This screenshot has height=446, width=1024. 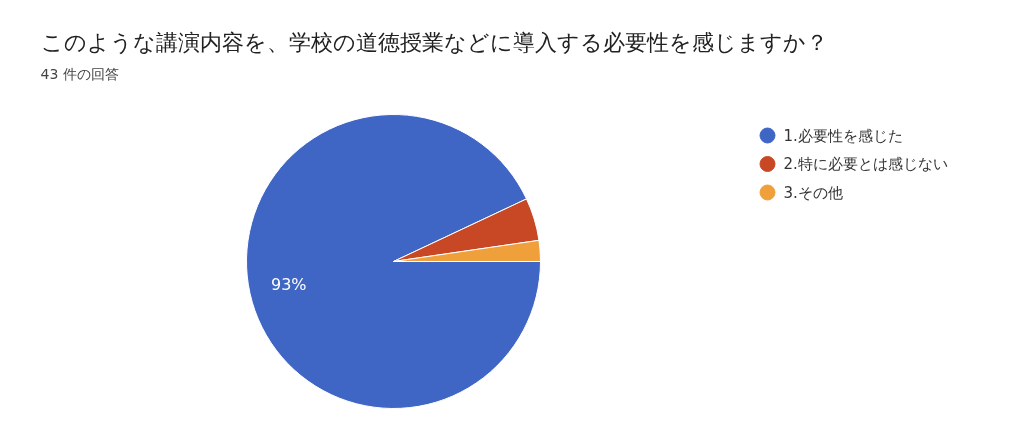 What do you see at coordinates (434, 42) in the screenshot?
I see `chart-title: このような講演内容を、学校の道徳授業などに導入する必要性を感じますか？` at bounding box center [434, 42].